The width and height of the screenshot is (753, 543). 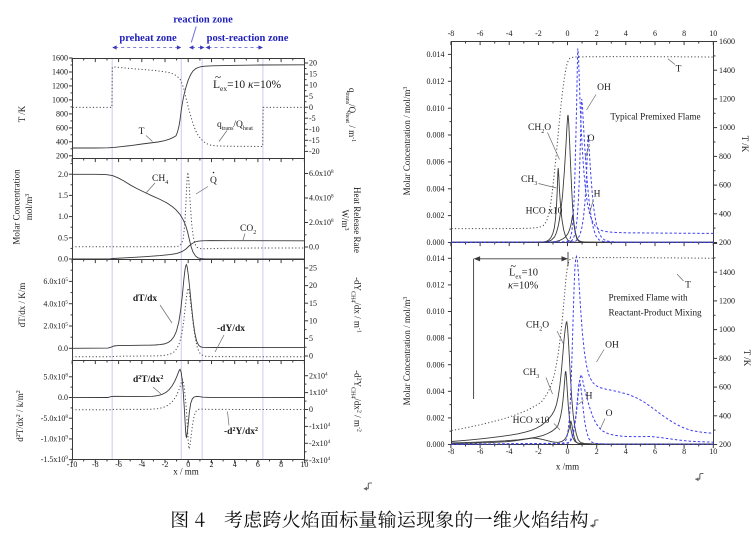 I want to click on svg-text: Heat Release Rate, so click(x=357, y=220).